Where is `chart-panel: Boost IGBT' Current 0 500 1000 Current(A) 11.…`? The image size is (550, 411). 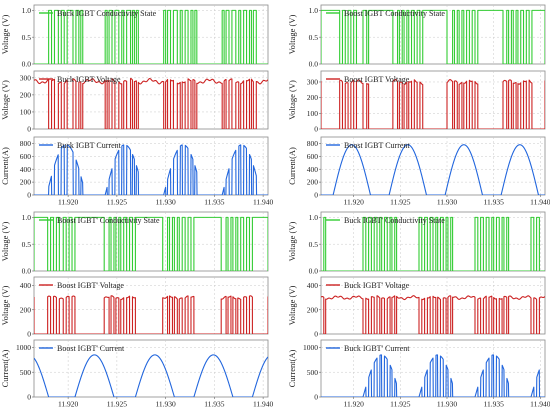 chart-panel: Boost IGBT' Current 0 500 1000 Current(A) 11.… is located at coordinates (137, 374).